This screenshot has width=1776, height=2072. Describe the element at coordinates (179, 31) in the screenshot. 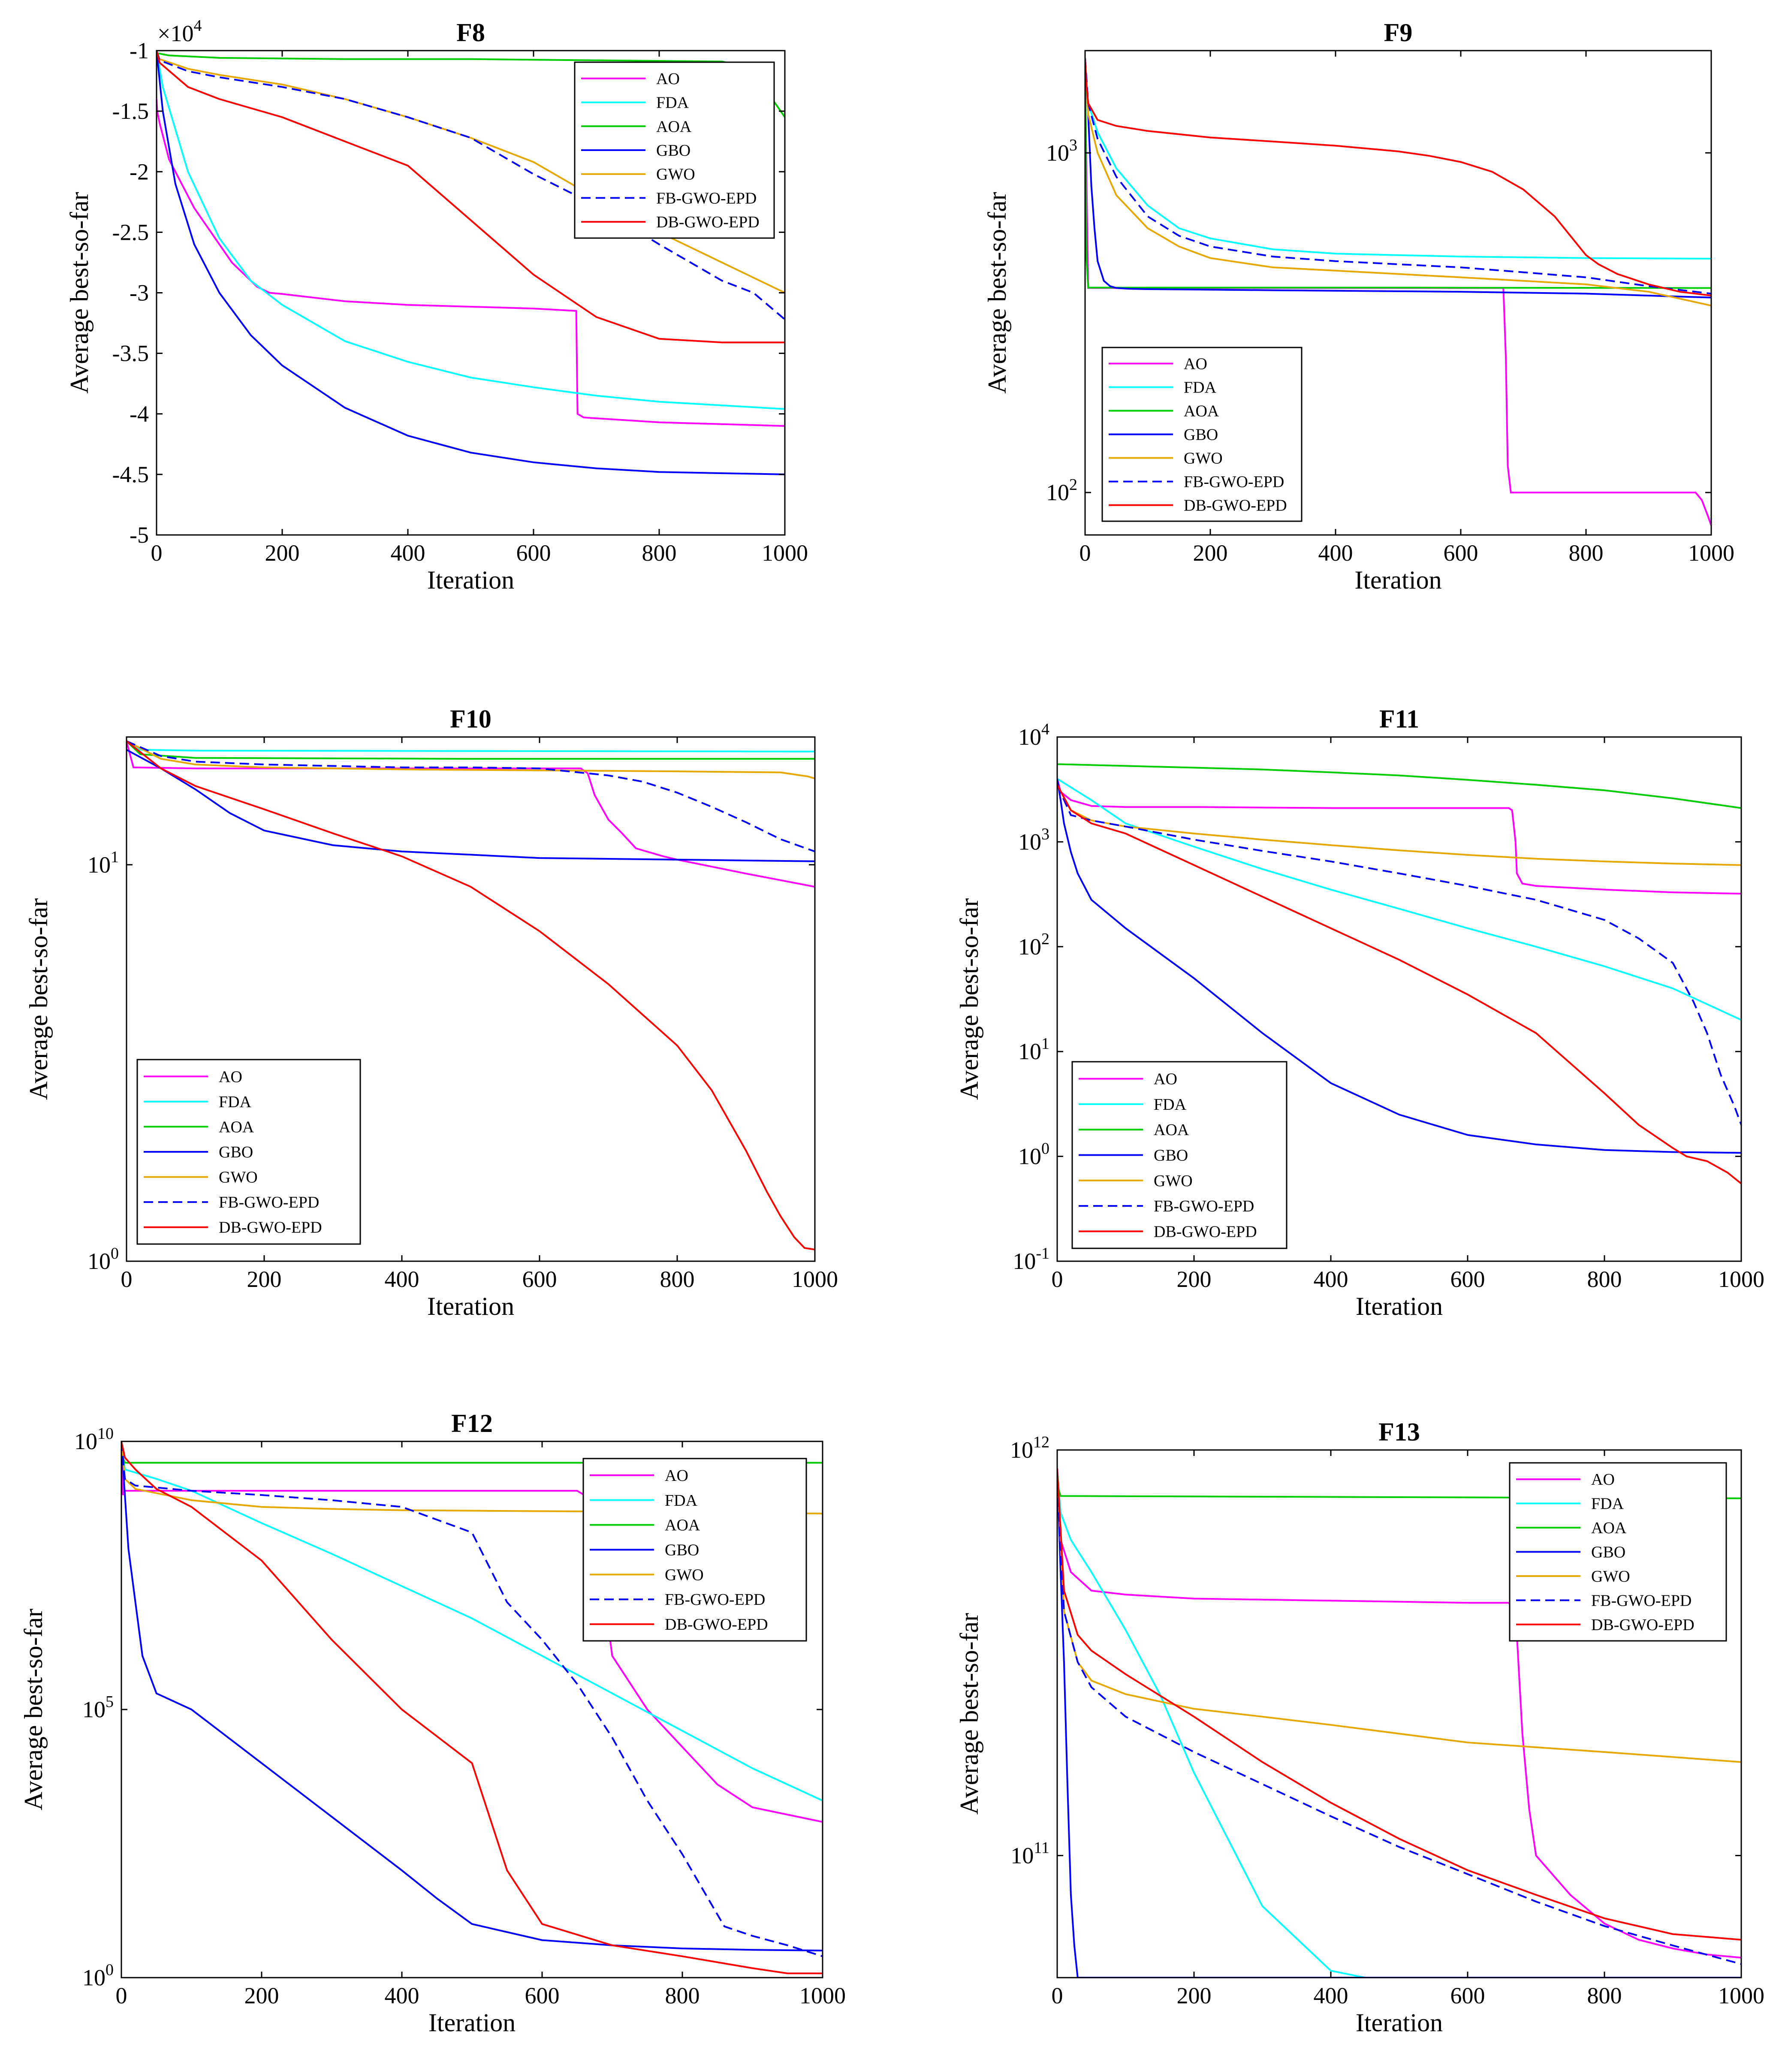

I see `exponent-label: ×10⁴` at that location.